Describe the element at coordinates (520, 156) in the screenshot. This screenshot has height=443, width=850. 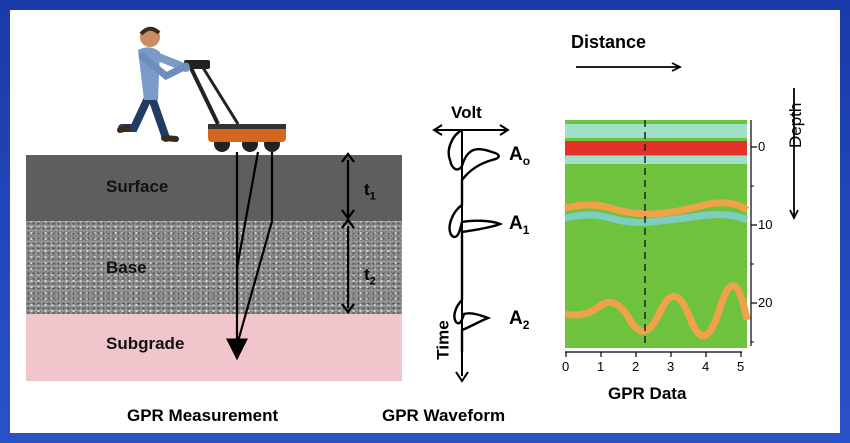
I see `peak-a0-label: Ao` at that location.